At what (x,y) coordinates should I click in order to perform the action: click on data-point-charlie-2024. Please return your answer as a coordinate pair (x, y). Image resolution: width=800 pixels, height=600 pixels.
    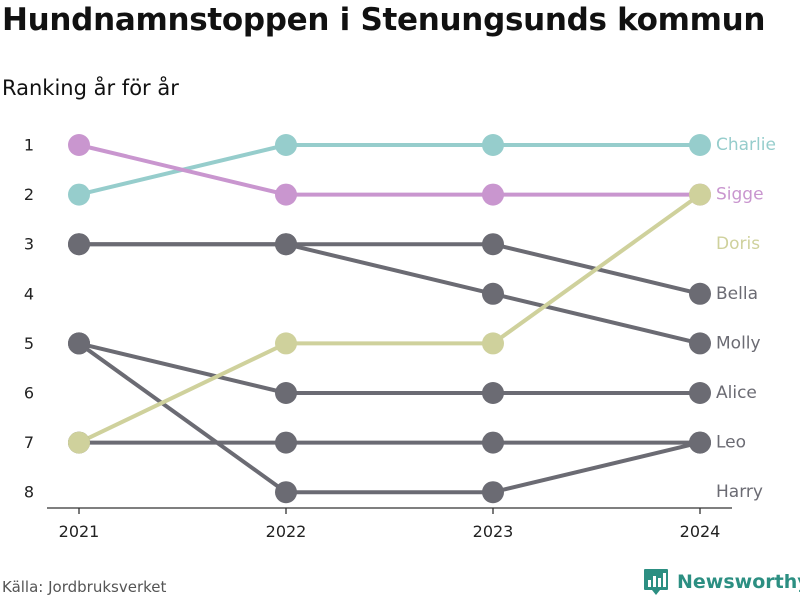
    Looking at the image, I should click on (700, 145).